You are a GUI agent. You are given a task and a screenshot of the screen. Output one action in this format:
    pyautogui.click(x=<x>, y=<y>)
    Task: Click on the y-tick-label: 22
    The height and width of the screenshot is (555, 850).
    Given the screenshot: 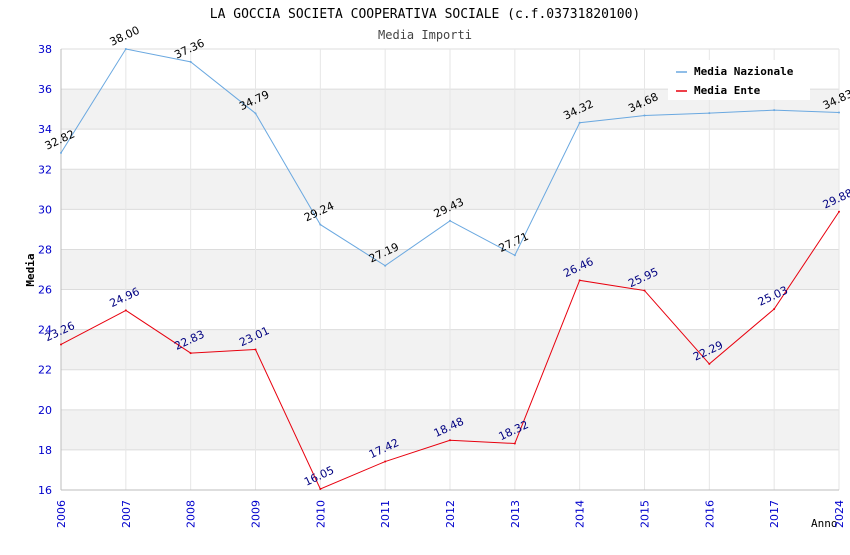 What is the action you would take?
    pyautogui.click(x=45, y=370)
    